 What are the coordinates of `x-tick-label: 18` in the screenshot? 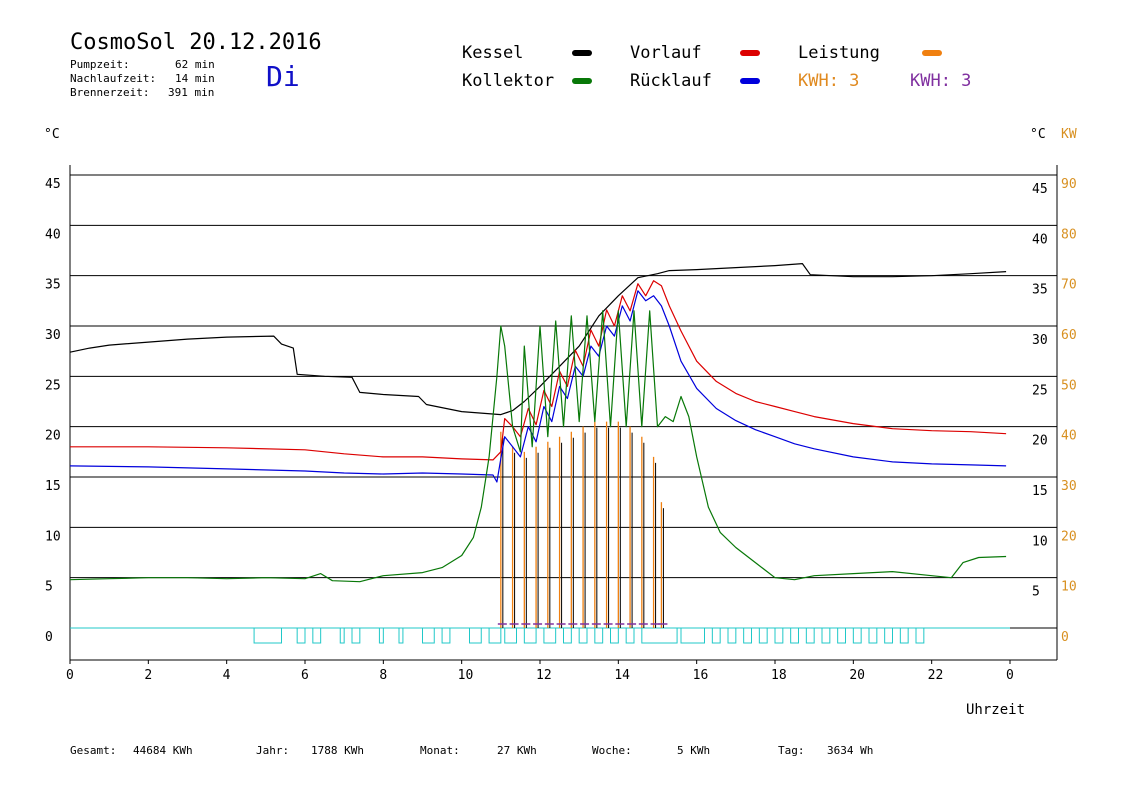 It's located at (779, 675).